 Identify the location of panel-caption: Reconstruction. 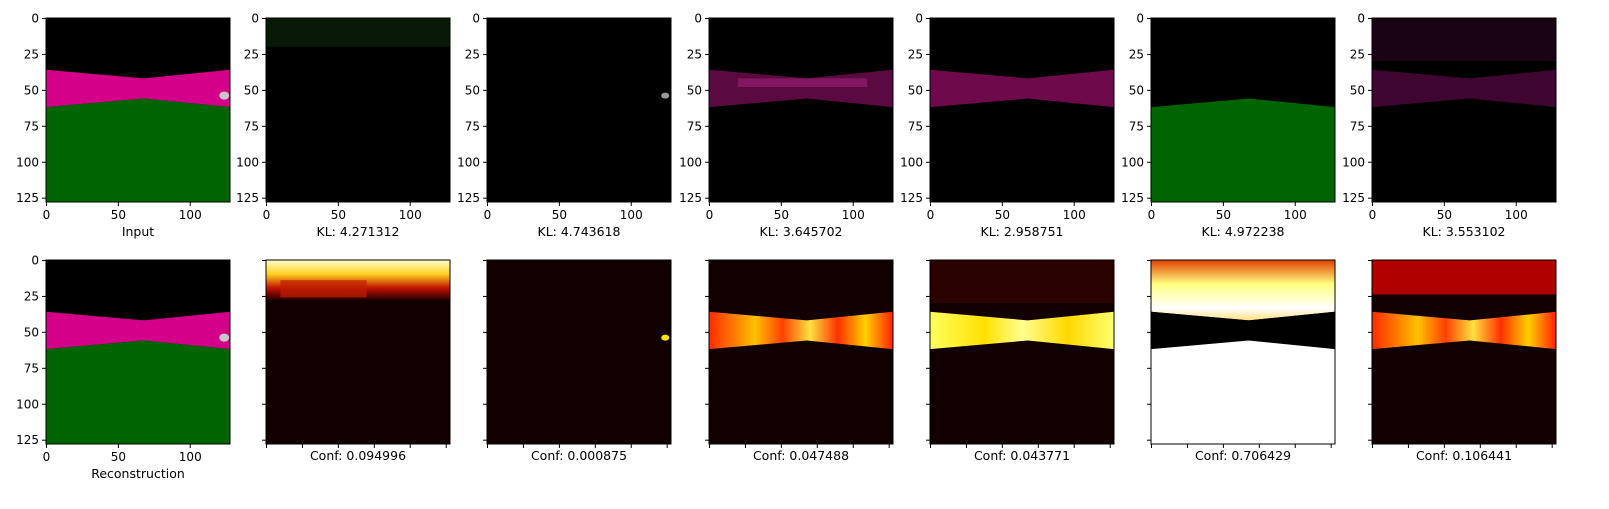
(138, 473).